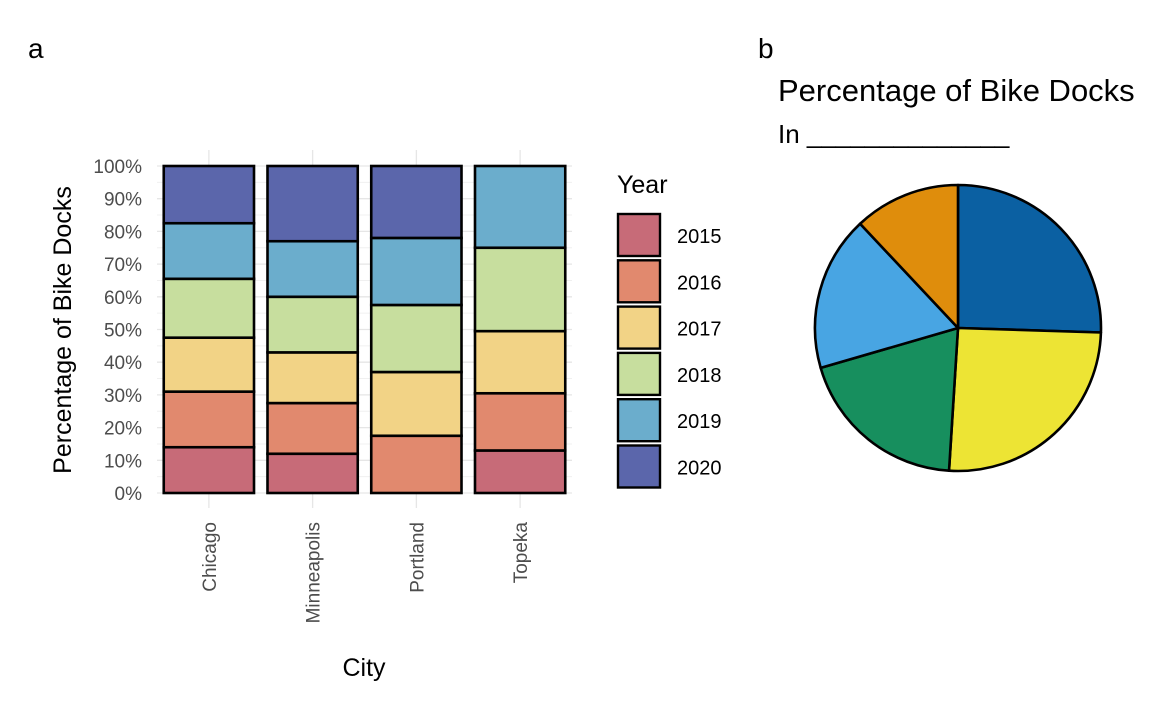 The height and width of the screenshot is (711, 1152). What do you see at coordinates (123, 461) in the screenshot?
I see `y-tick-label: 10%` at bounding box center [123, 461].